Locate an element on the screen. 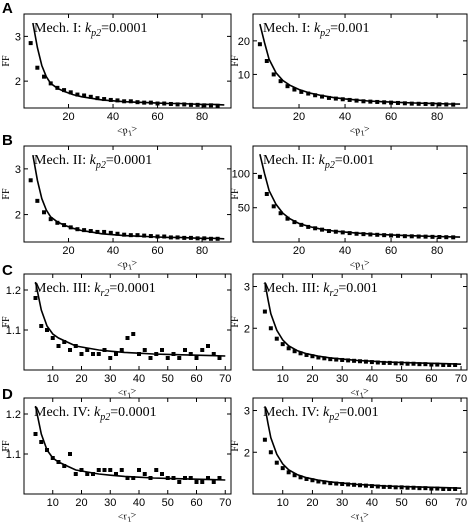  panel-letter: B is located at coordinates (7, 140).